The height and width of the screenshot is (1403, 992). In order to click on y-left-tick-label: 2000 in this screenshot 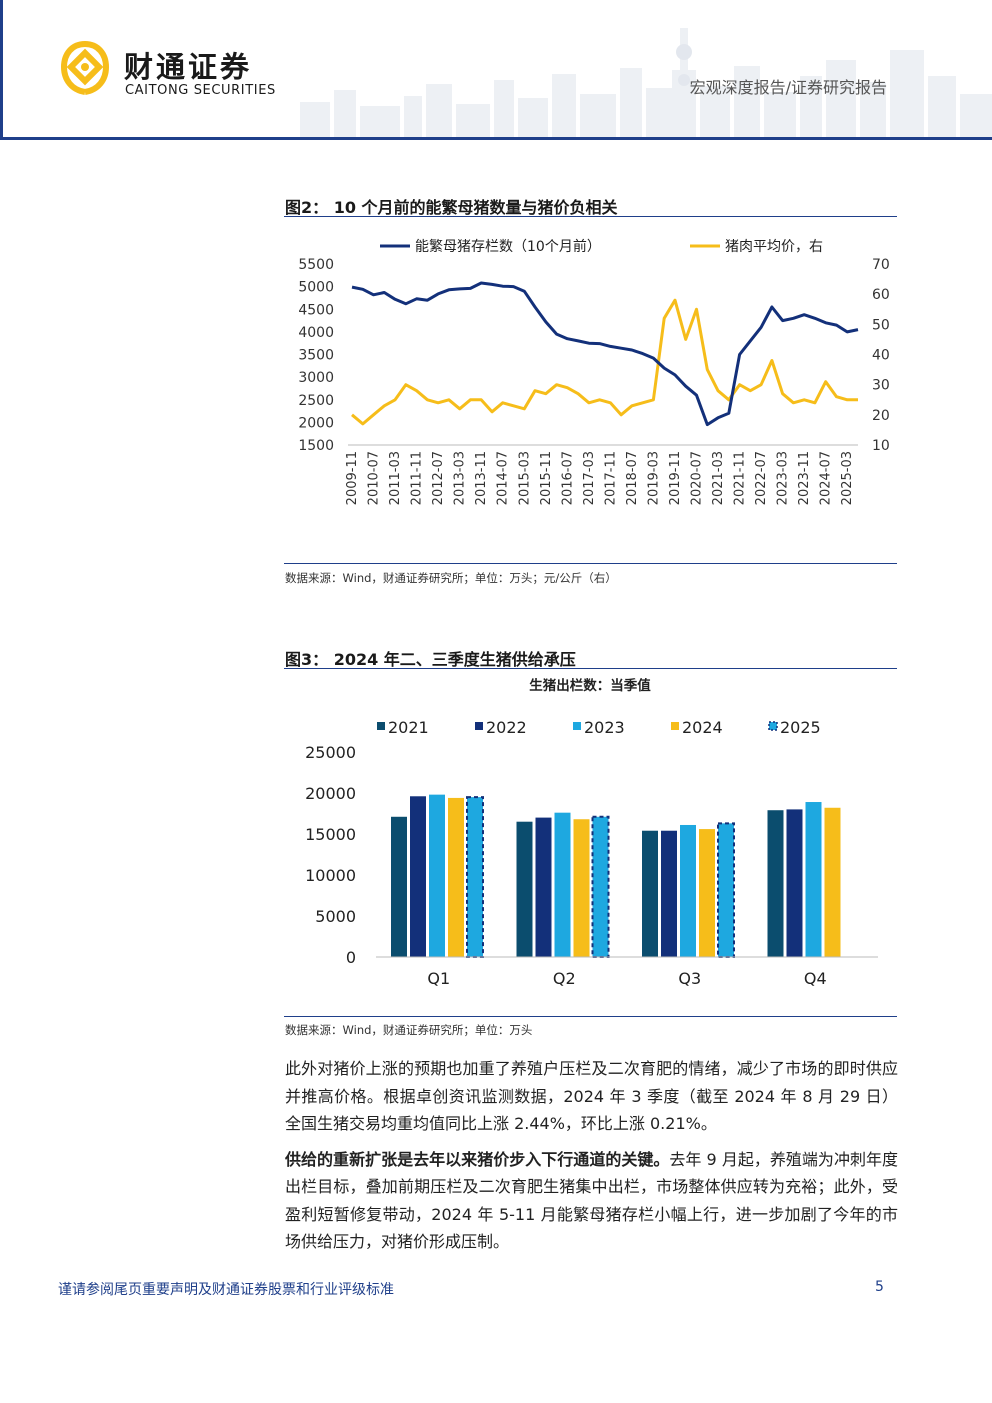, I will do `click(316, 423)`.